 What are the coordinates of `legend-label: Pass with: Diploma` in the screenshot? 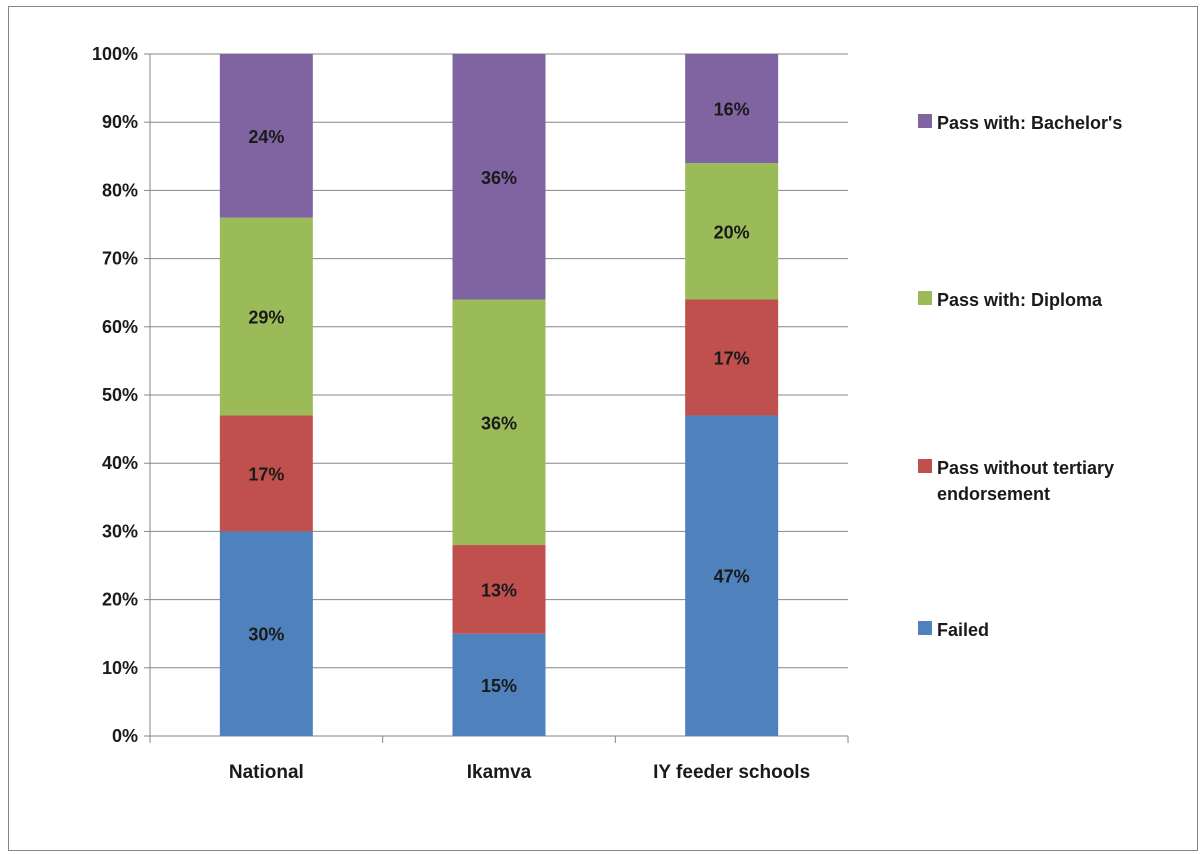 It's located at (1020, 300).